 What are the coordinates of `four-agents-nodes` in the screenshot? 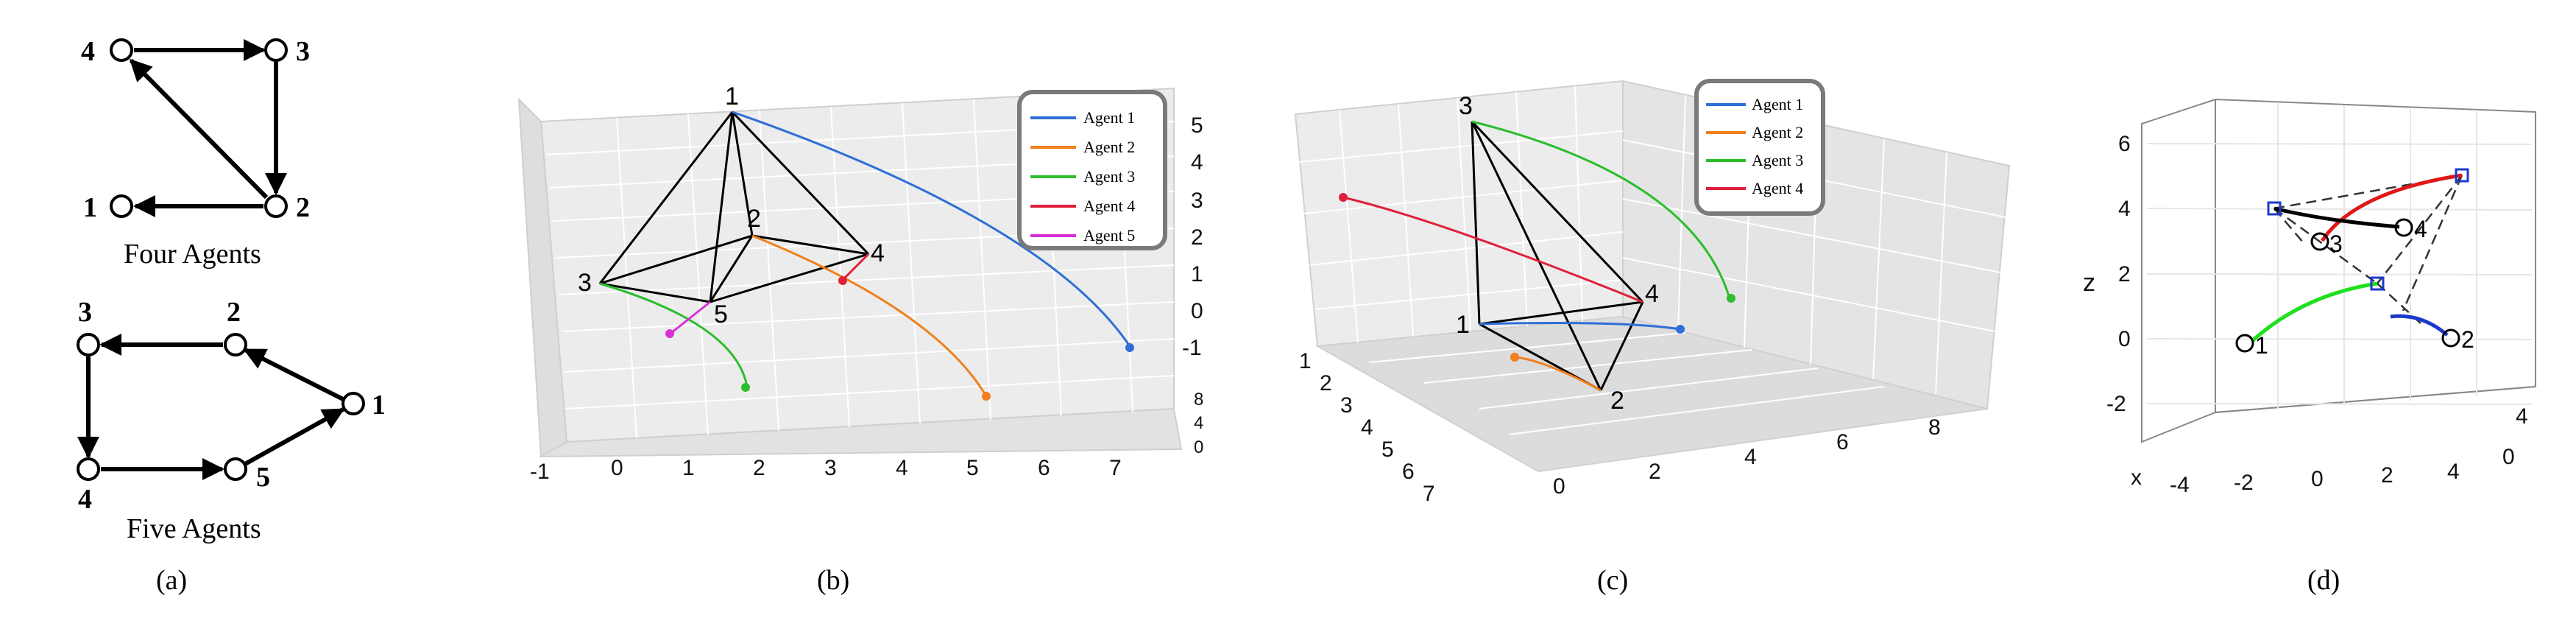 It's located at (199, 128).